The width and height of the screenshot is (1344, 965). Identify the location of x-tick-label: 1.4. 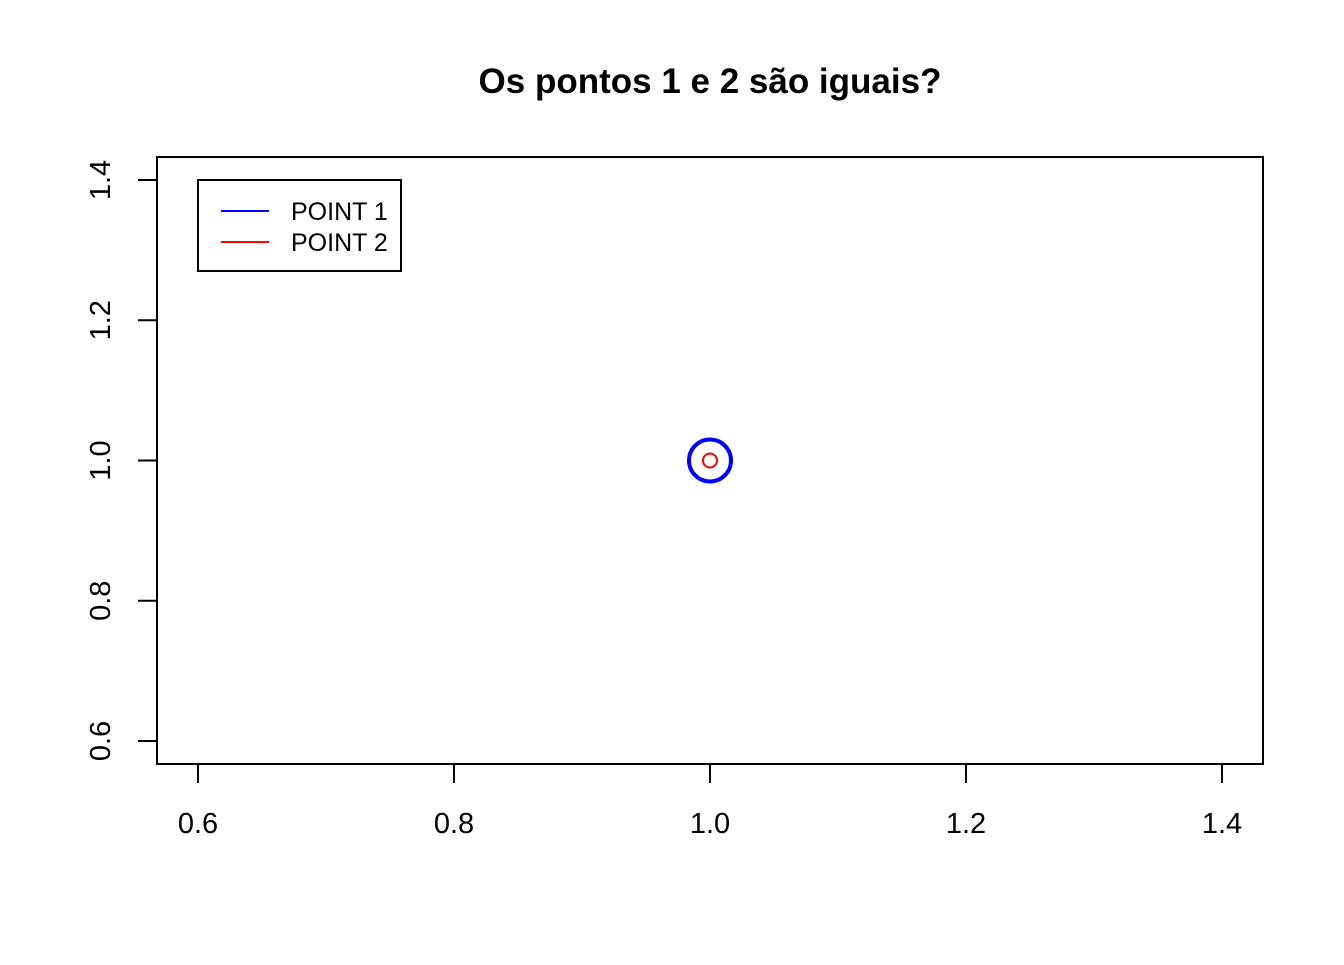
(1222, 824).